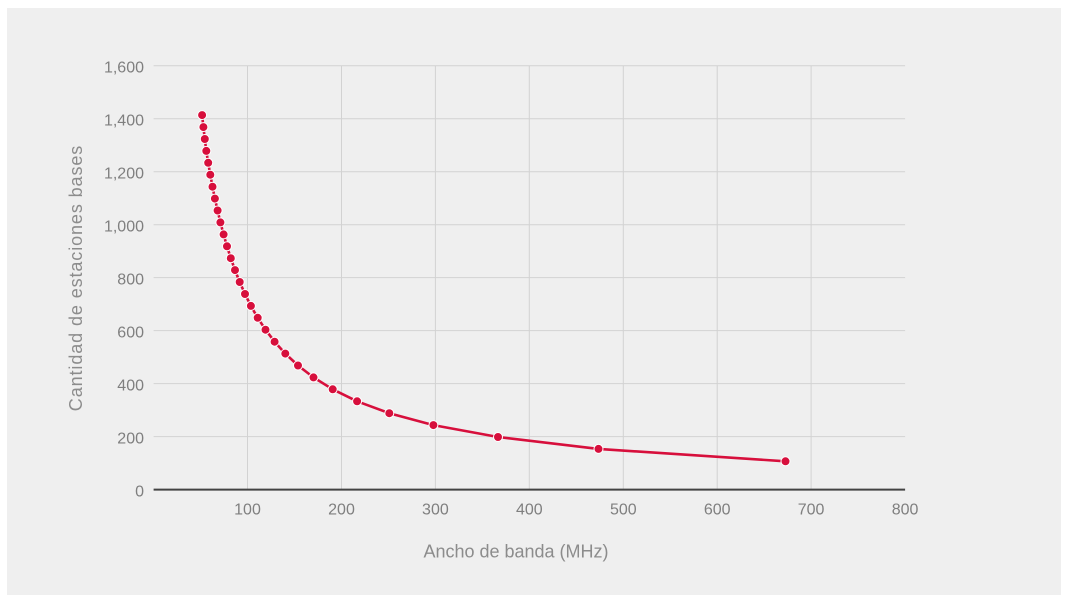 This screenshot has height=602, width=1071. What do you see at coordinates (124, 121) in the screenshot?
I see `svg-text: 1,400` at bounding box center [124, 121].